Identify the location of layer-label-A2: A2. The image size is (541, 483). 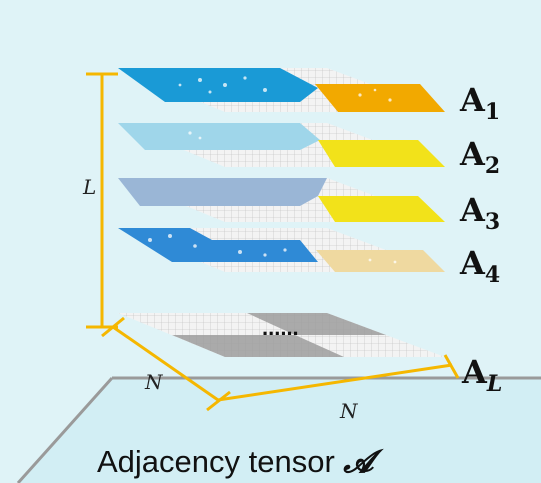
(479, 157).